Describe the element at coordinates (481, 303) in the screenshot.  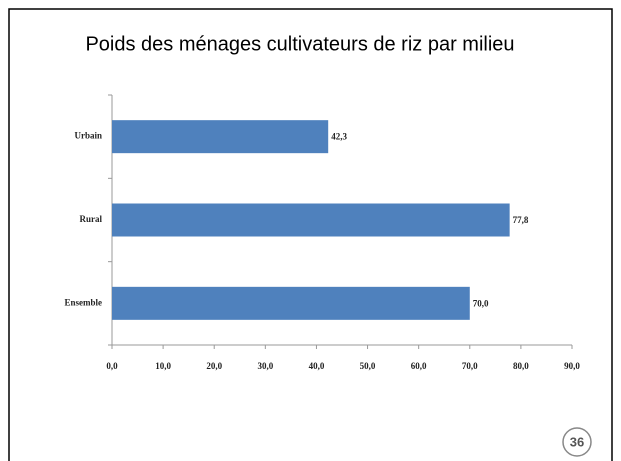
I see `value-label: 70,0` at that location.